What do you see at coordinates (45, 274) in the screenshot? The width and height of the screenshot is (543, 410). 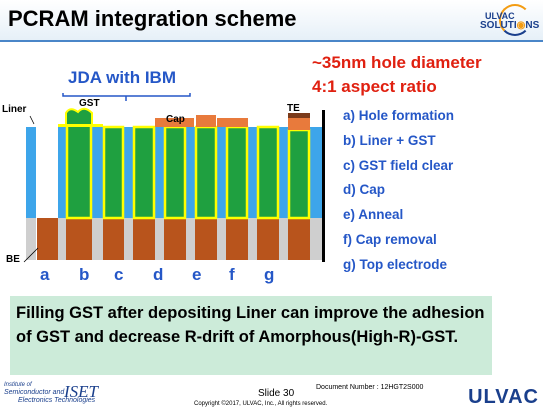 I see `stage-letter-a: a` at bounding box center [45, 274].